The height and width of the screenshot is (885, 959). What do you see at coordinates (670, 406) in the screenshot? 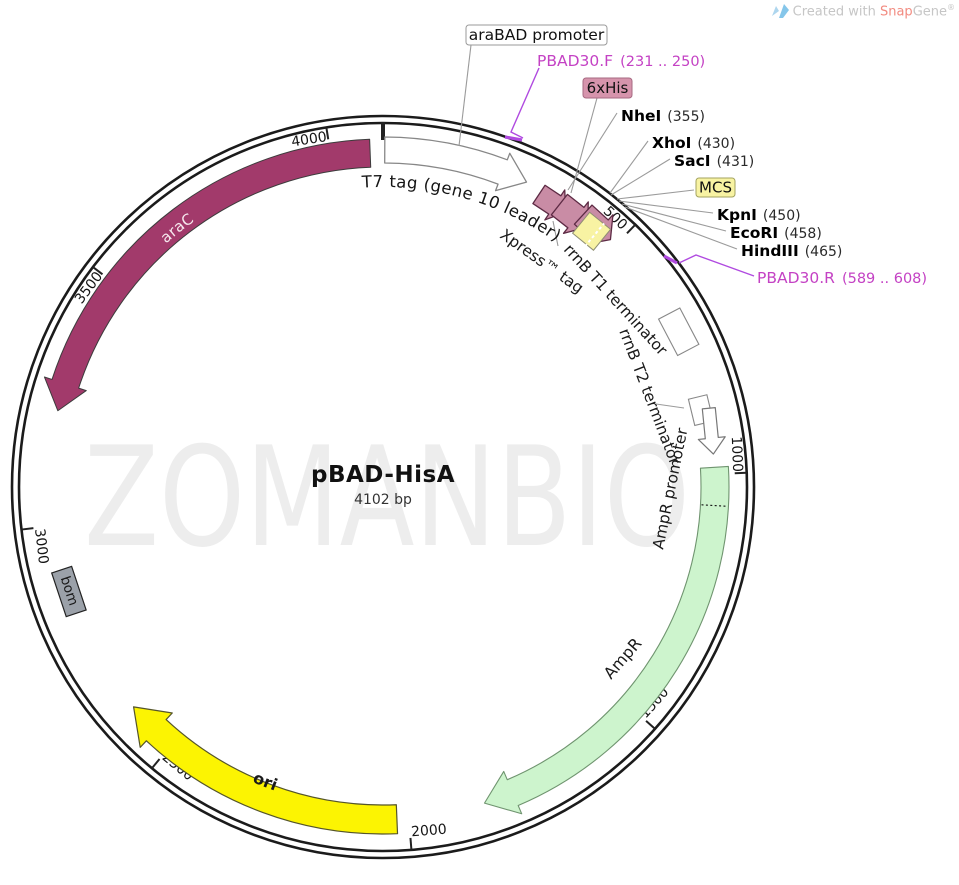
I see `t2-leader` at bounding box center [670, 406].